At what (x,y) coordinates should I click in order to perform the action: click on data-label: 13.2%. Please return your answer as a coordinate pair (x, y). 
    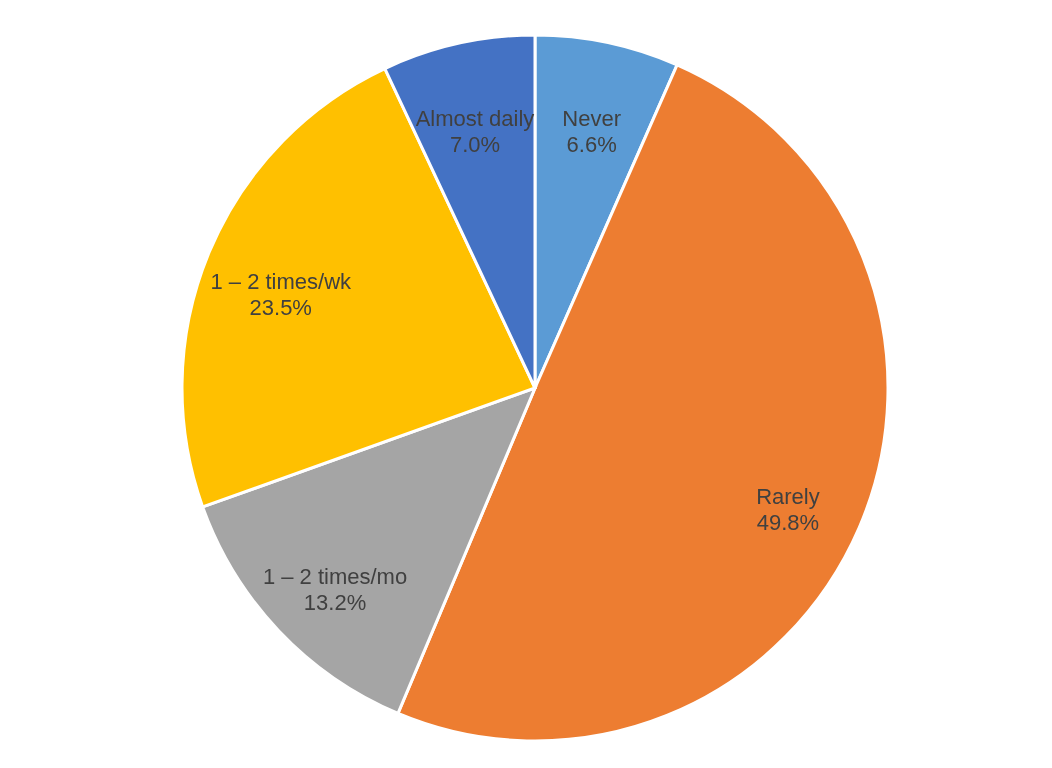
    Looking at the image, I should click on (335, 603).